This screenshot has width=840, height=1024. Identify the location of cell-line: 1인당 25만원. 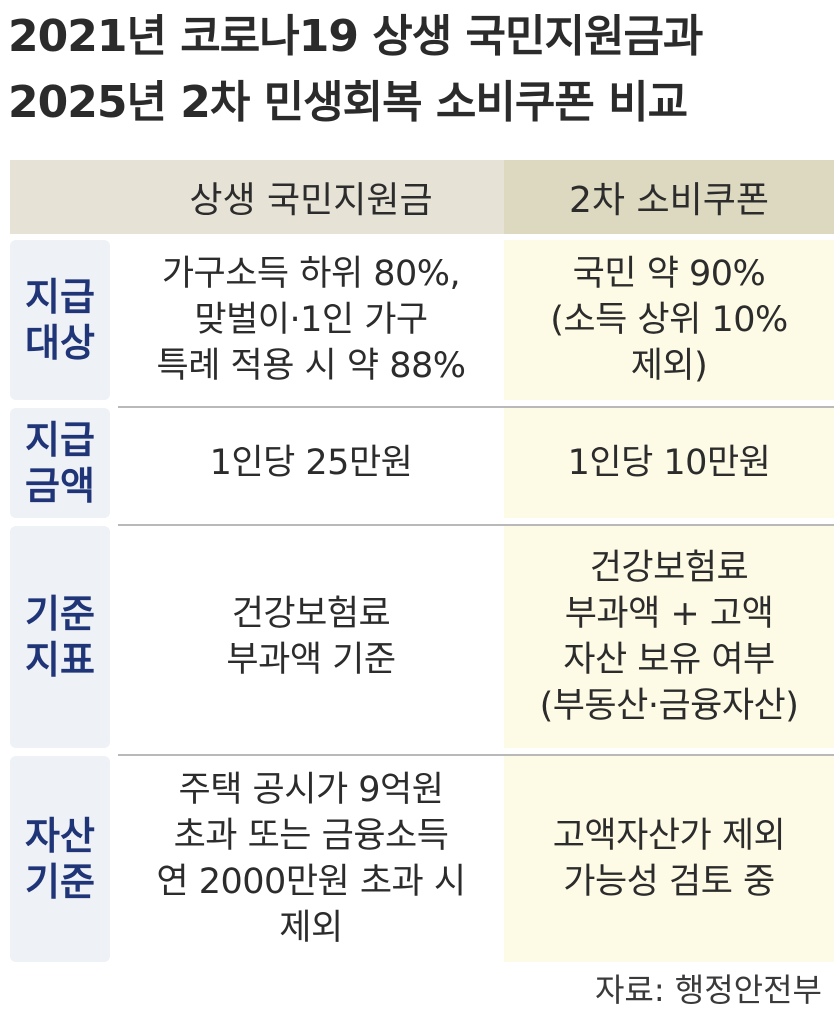
(311, 463).